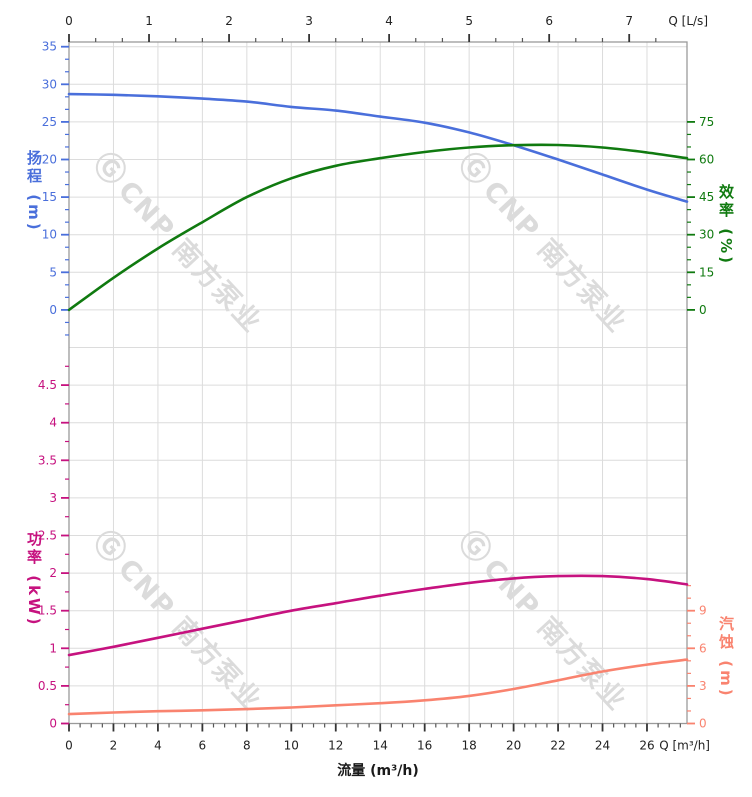 This screenshot has height=797, width=752. I want to click on npsh-axis-tick-label: 9, so click(703, 611).